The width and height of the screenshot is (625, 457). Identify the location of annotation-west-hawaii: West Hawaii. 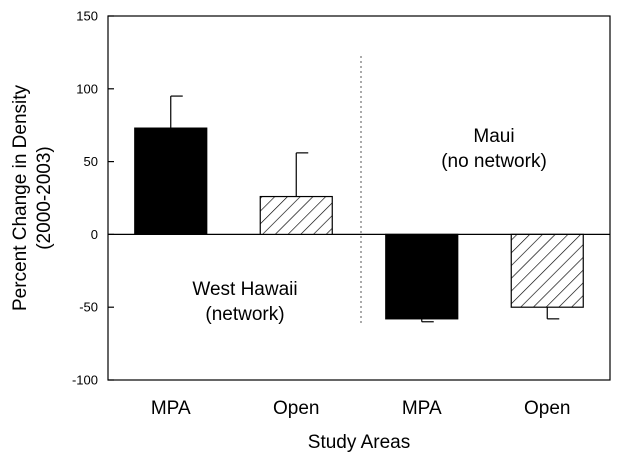
(244, 289).